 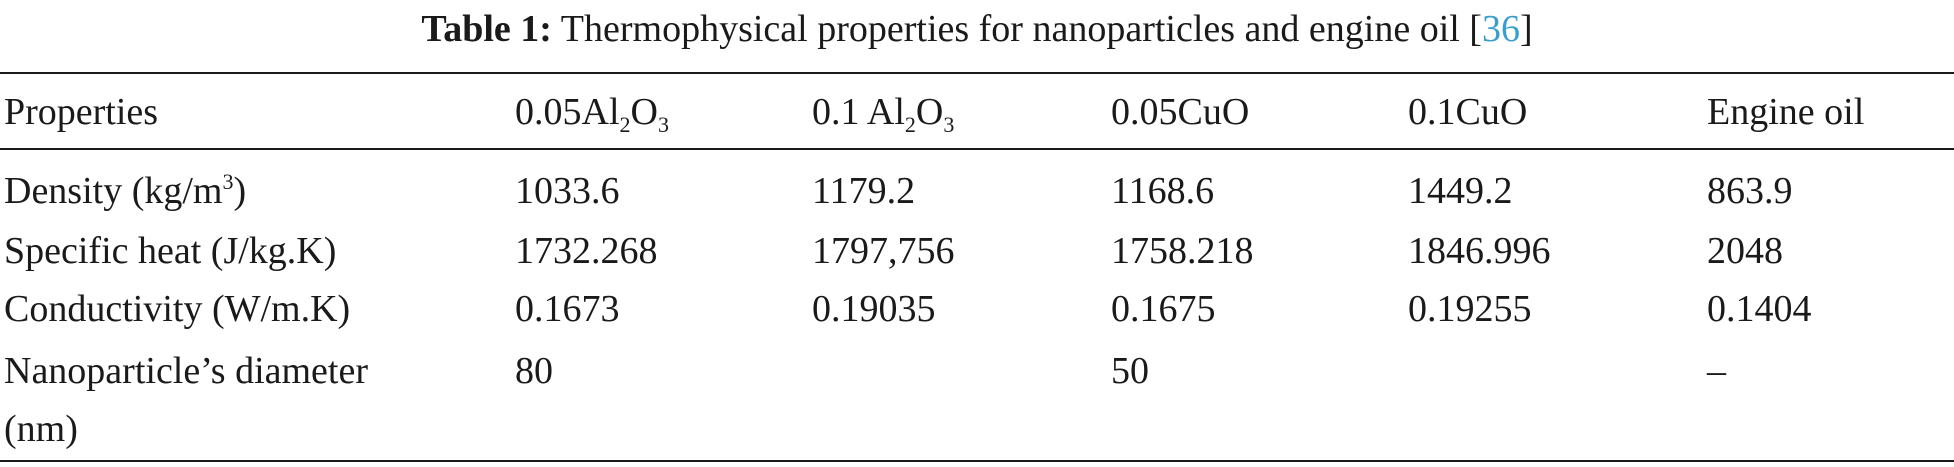 What do you see at coordinates (1180, 112) in the screenshot?
I see `header-0-05-cuo: 0.05CuO` at bounding box center [1180, 112].